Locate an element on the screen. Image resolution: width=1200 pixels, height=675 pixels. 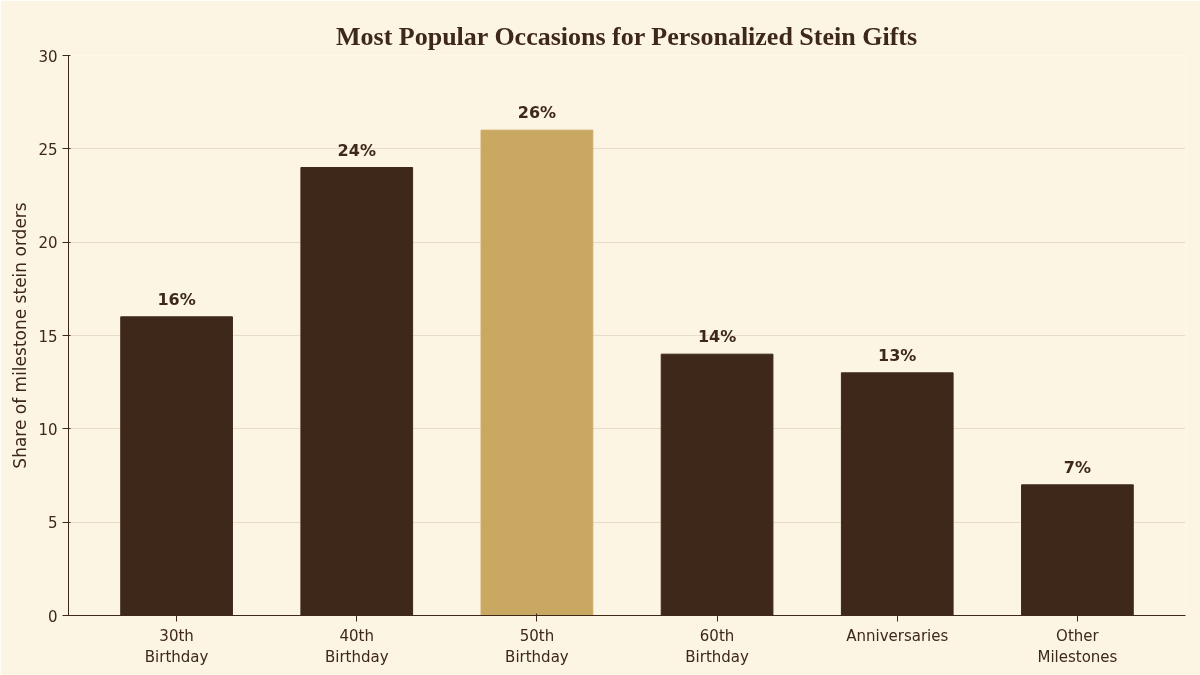
y-tick-label: 15 is located at coordinates (48, 336).